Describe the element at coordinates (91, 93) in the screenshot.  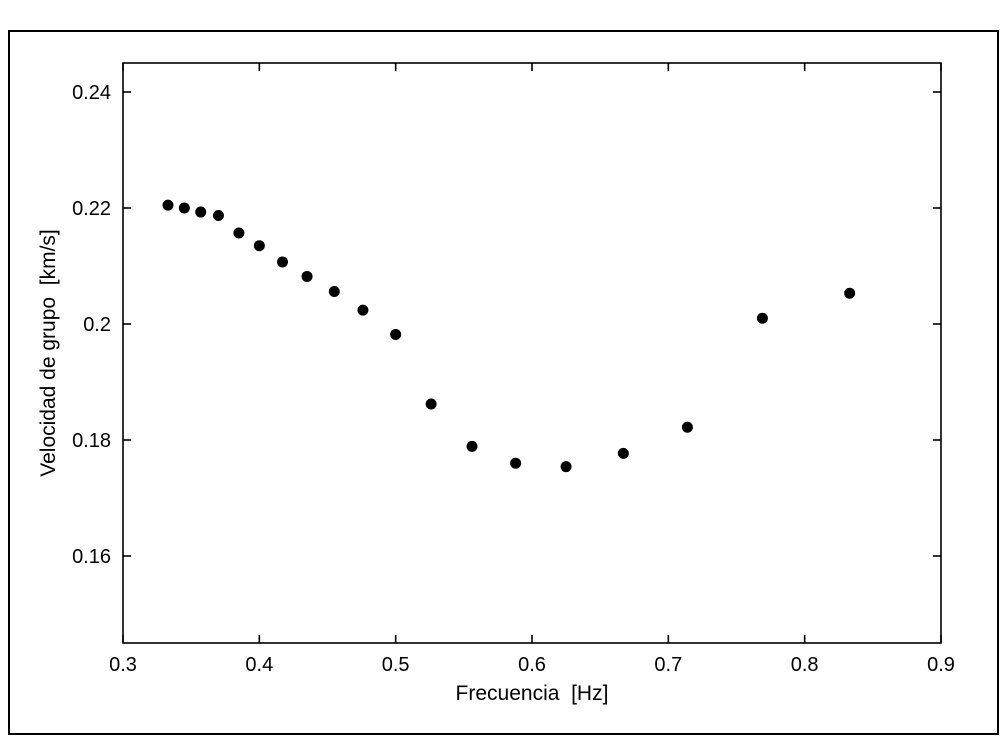
I see `y-tick-label: 0.24` at that location.